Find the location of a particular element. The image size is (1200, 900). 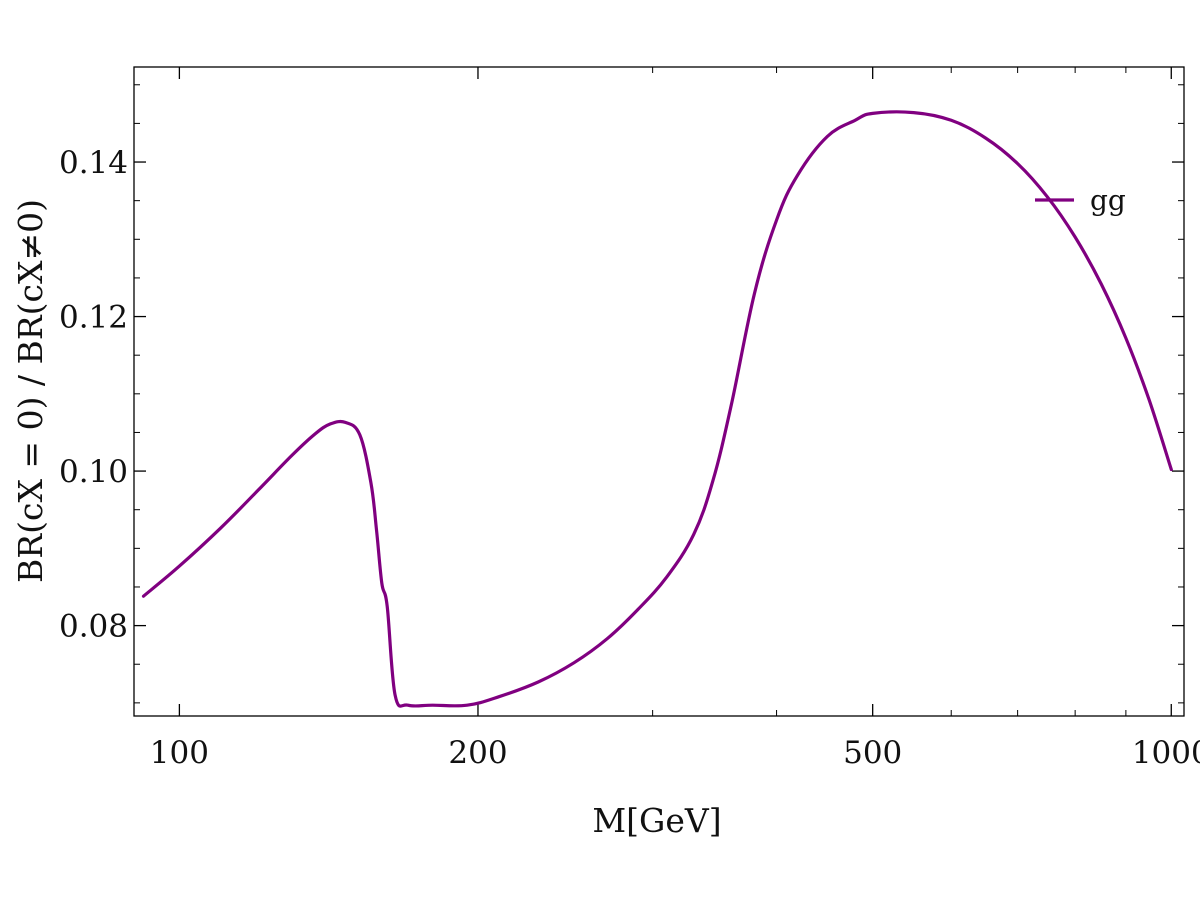

y-tick-label: 0.12 is located at coordinates (93, 318).